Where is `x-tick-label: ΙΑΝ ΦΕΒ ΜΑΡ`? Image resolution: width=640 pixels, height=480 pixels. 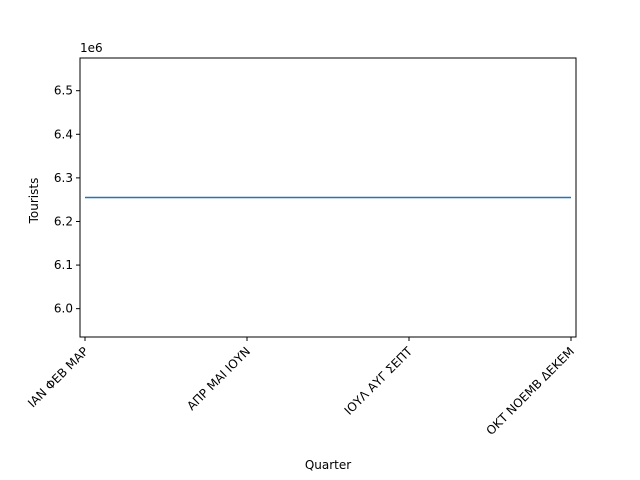 x-tick-label: ΙΑΝ ΦΕΒ ΜΑΡ is located at coordinates (58, 377).